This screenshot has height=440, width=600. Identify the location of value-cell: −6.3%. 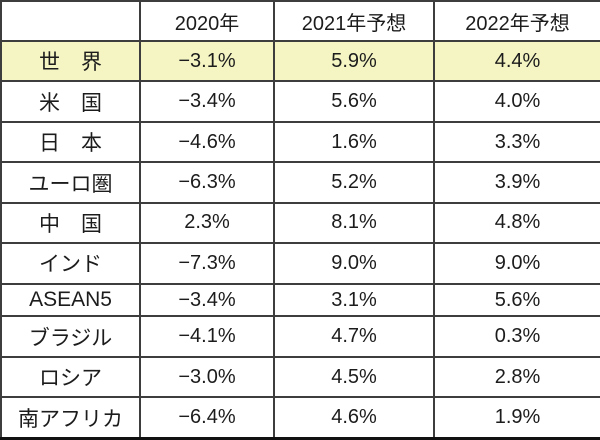
(207, 182).